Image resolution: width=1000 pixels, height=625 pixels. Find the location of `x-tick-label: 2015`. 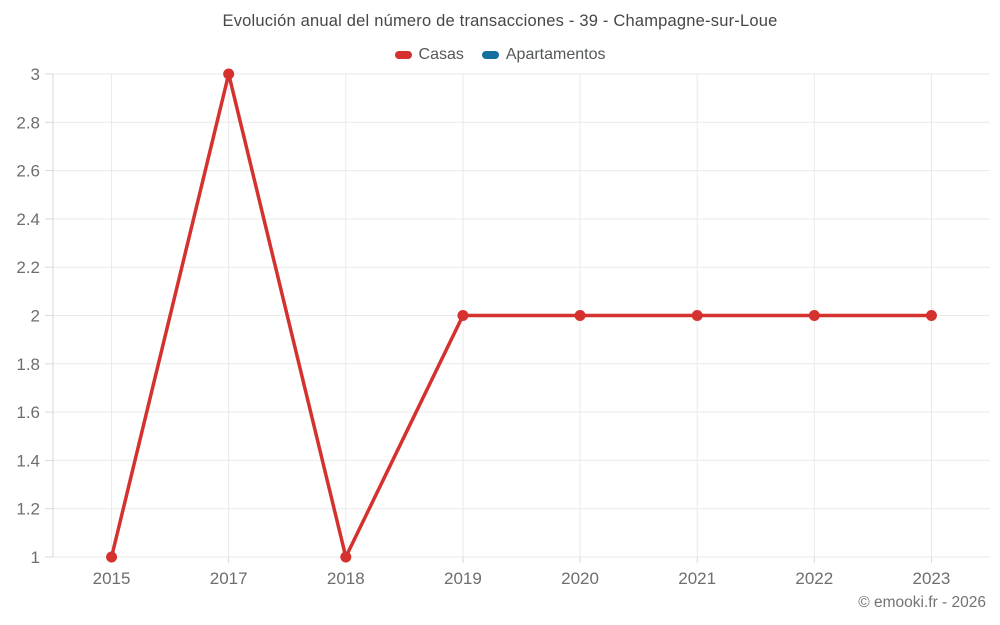

x-tick-label: 2015 is located at coordinates (112, 578).